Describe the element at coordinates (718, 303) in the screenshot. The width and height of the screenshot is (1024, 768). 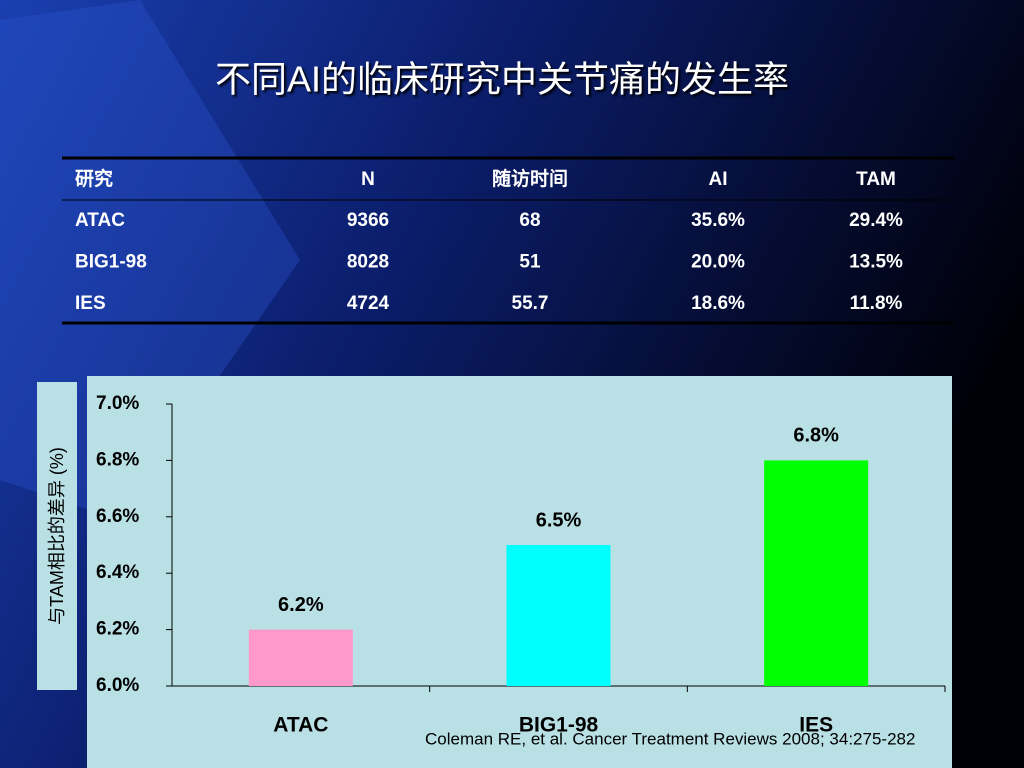
I see `table-cell: 18.6%` at that location.